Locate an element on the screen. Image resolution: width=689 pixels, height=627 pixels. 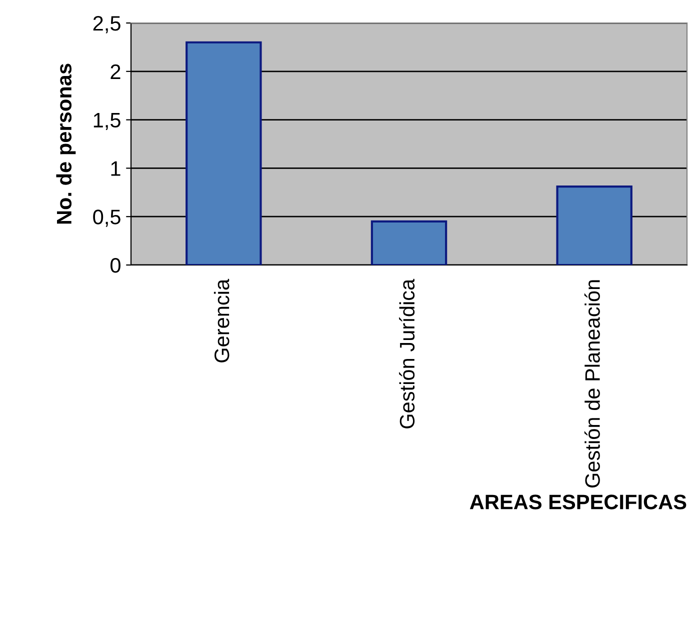
x-tick-label: Gestión Jurídica is located at coordinates (407, 353).